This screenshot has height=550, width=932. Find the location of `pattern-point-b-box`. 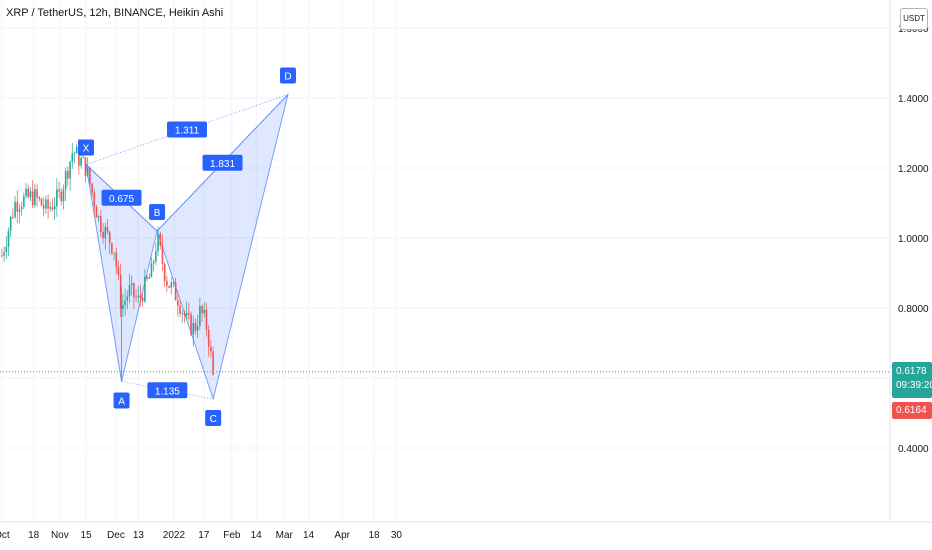

pattern-point-b-box is located at coordinates (157, 212).